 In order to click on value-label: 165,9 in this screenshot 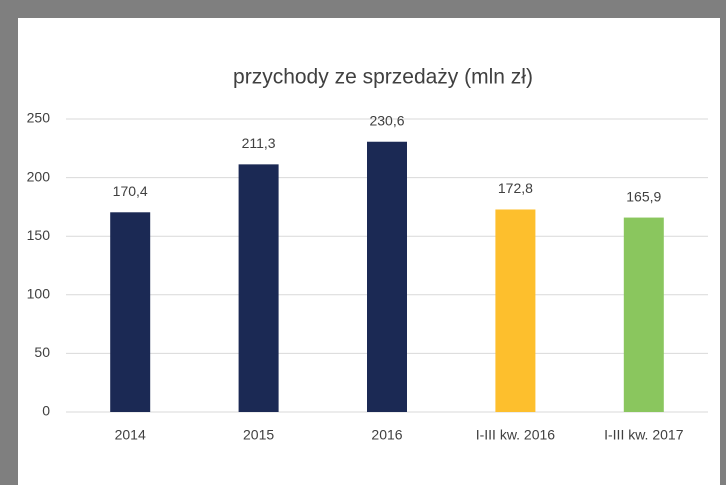, I will do `click(643, 196)`.